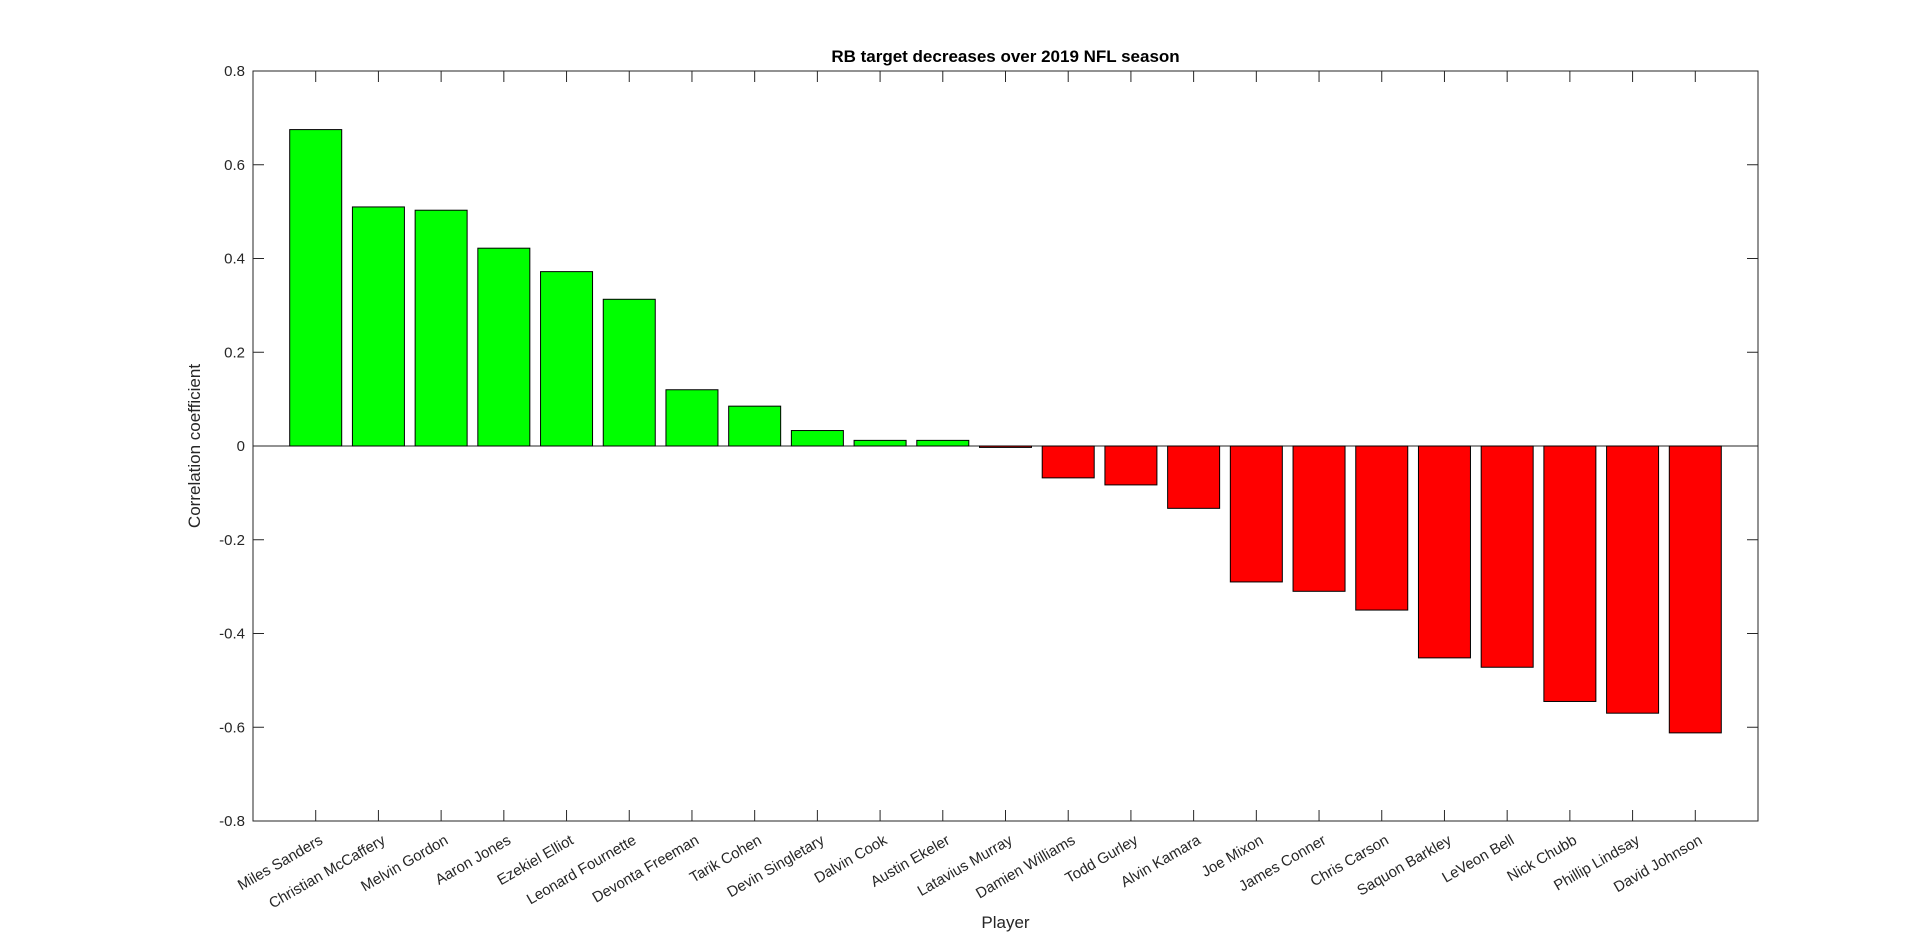  Describe the element at coordinates (1256, 514) in the screenshot. I see `bar-joe-mixon` at that location.